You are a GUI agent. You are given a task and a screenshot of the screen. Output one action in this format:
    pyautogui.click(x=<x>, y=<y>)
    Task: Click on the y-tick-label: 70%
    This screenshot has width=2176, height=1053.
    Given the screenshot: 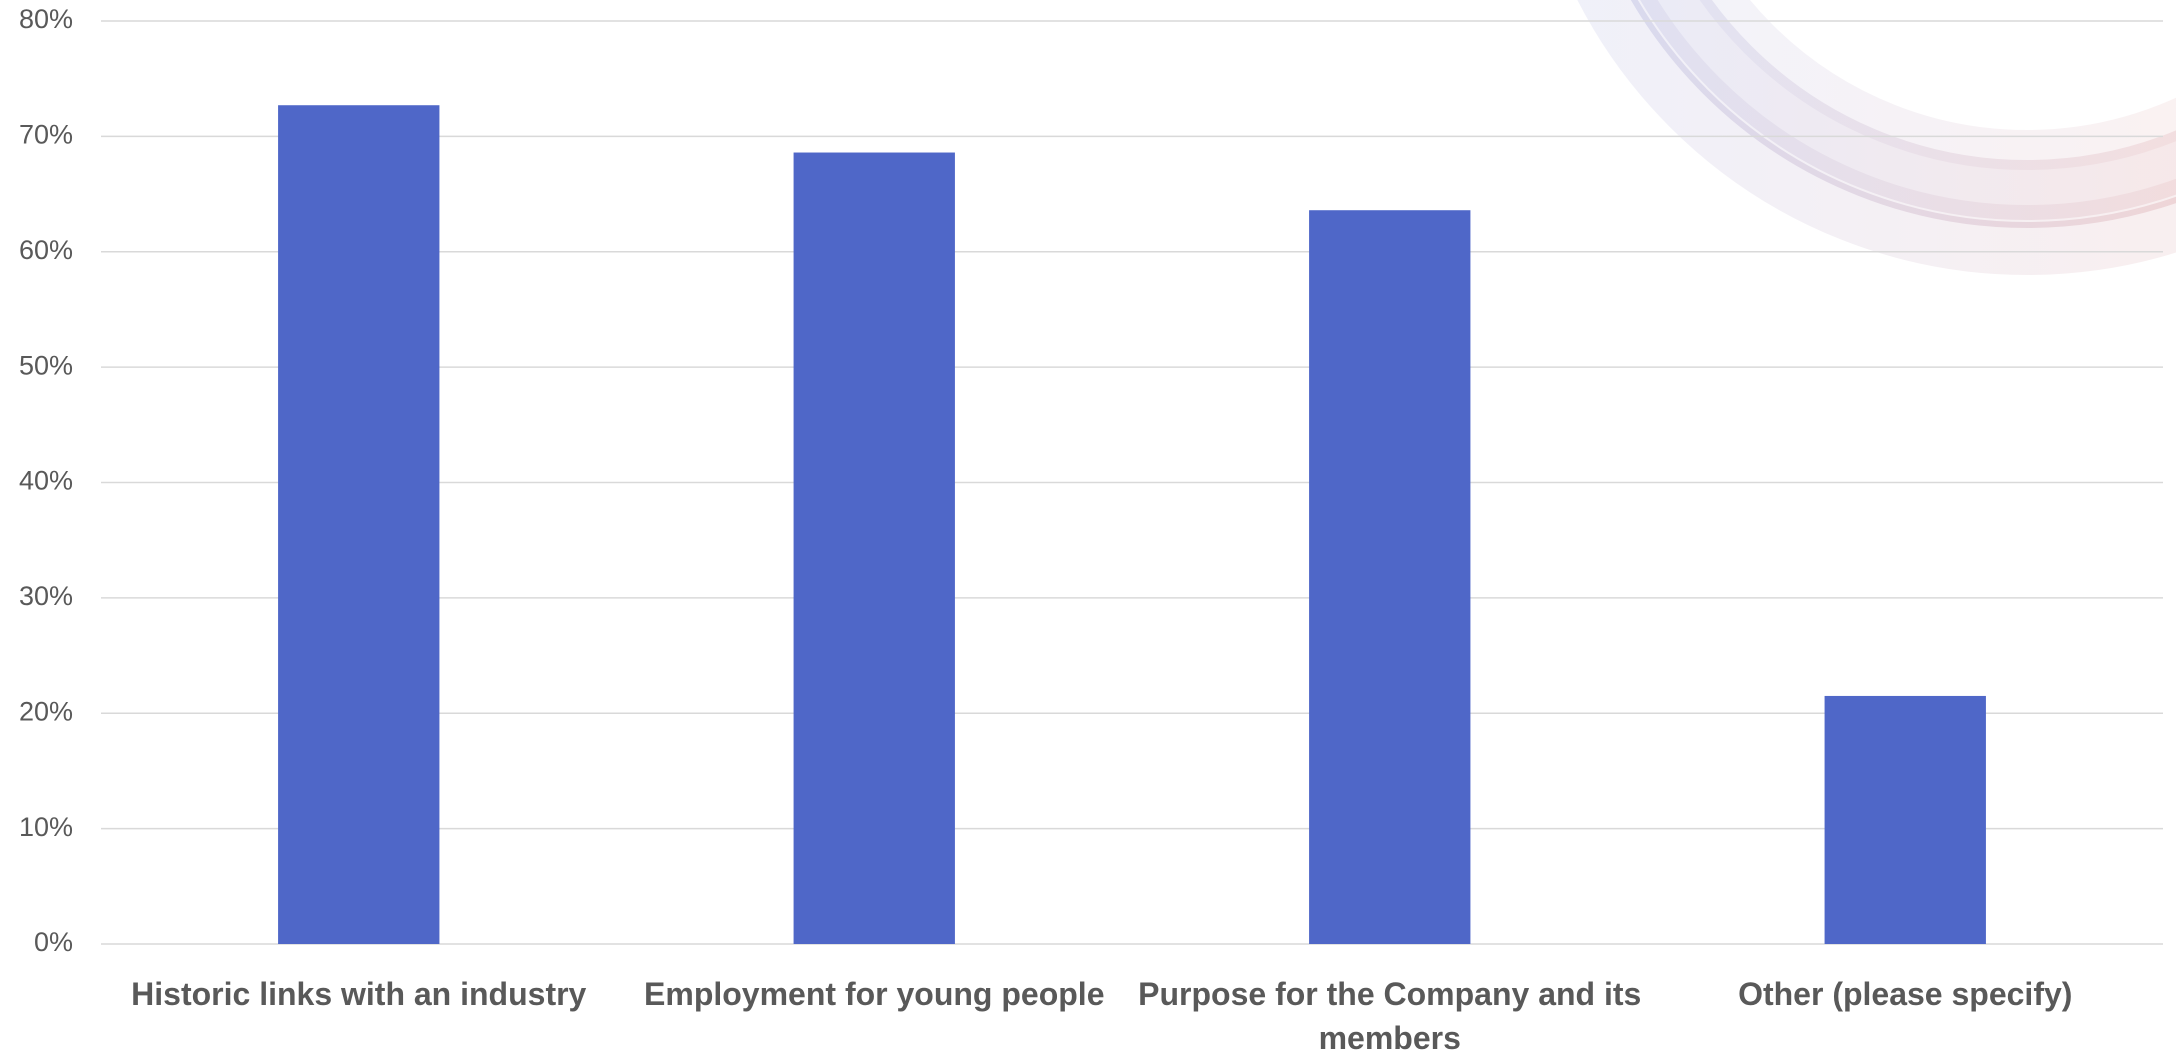 What is the action you would take?
    pyautogui.click(x=46, y=135)
    